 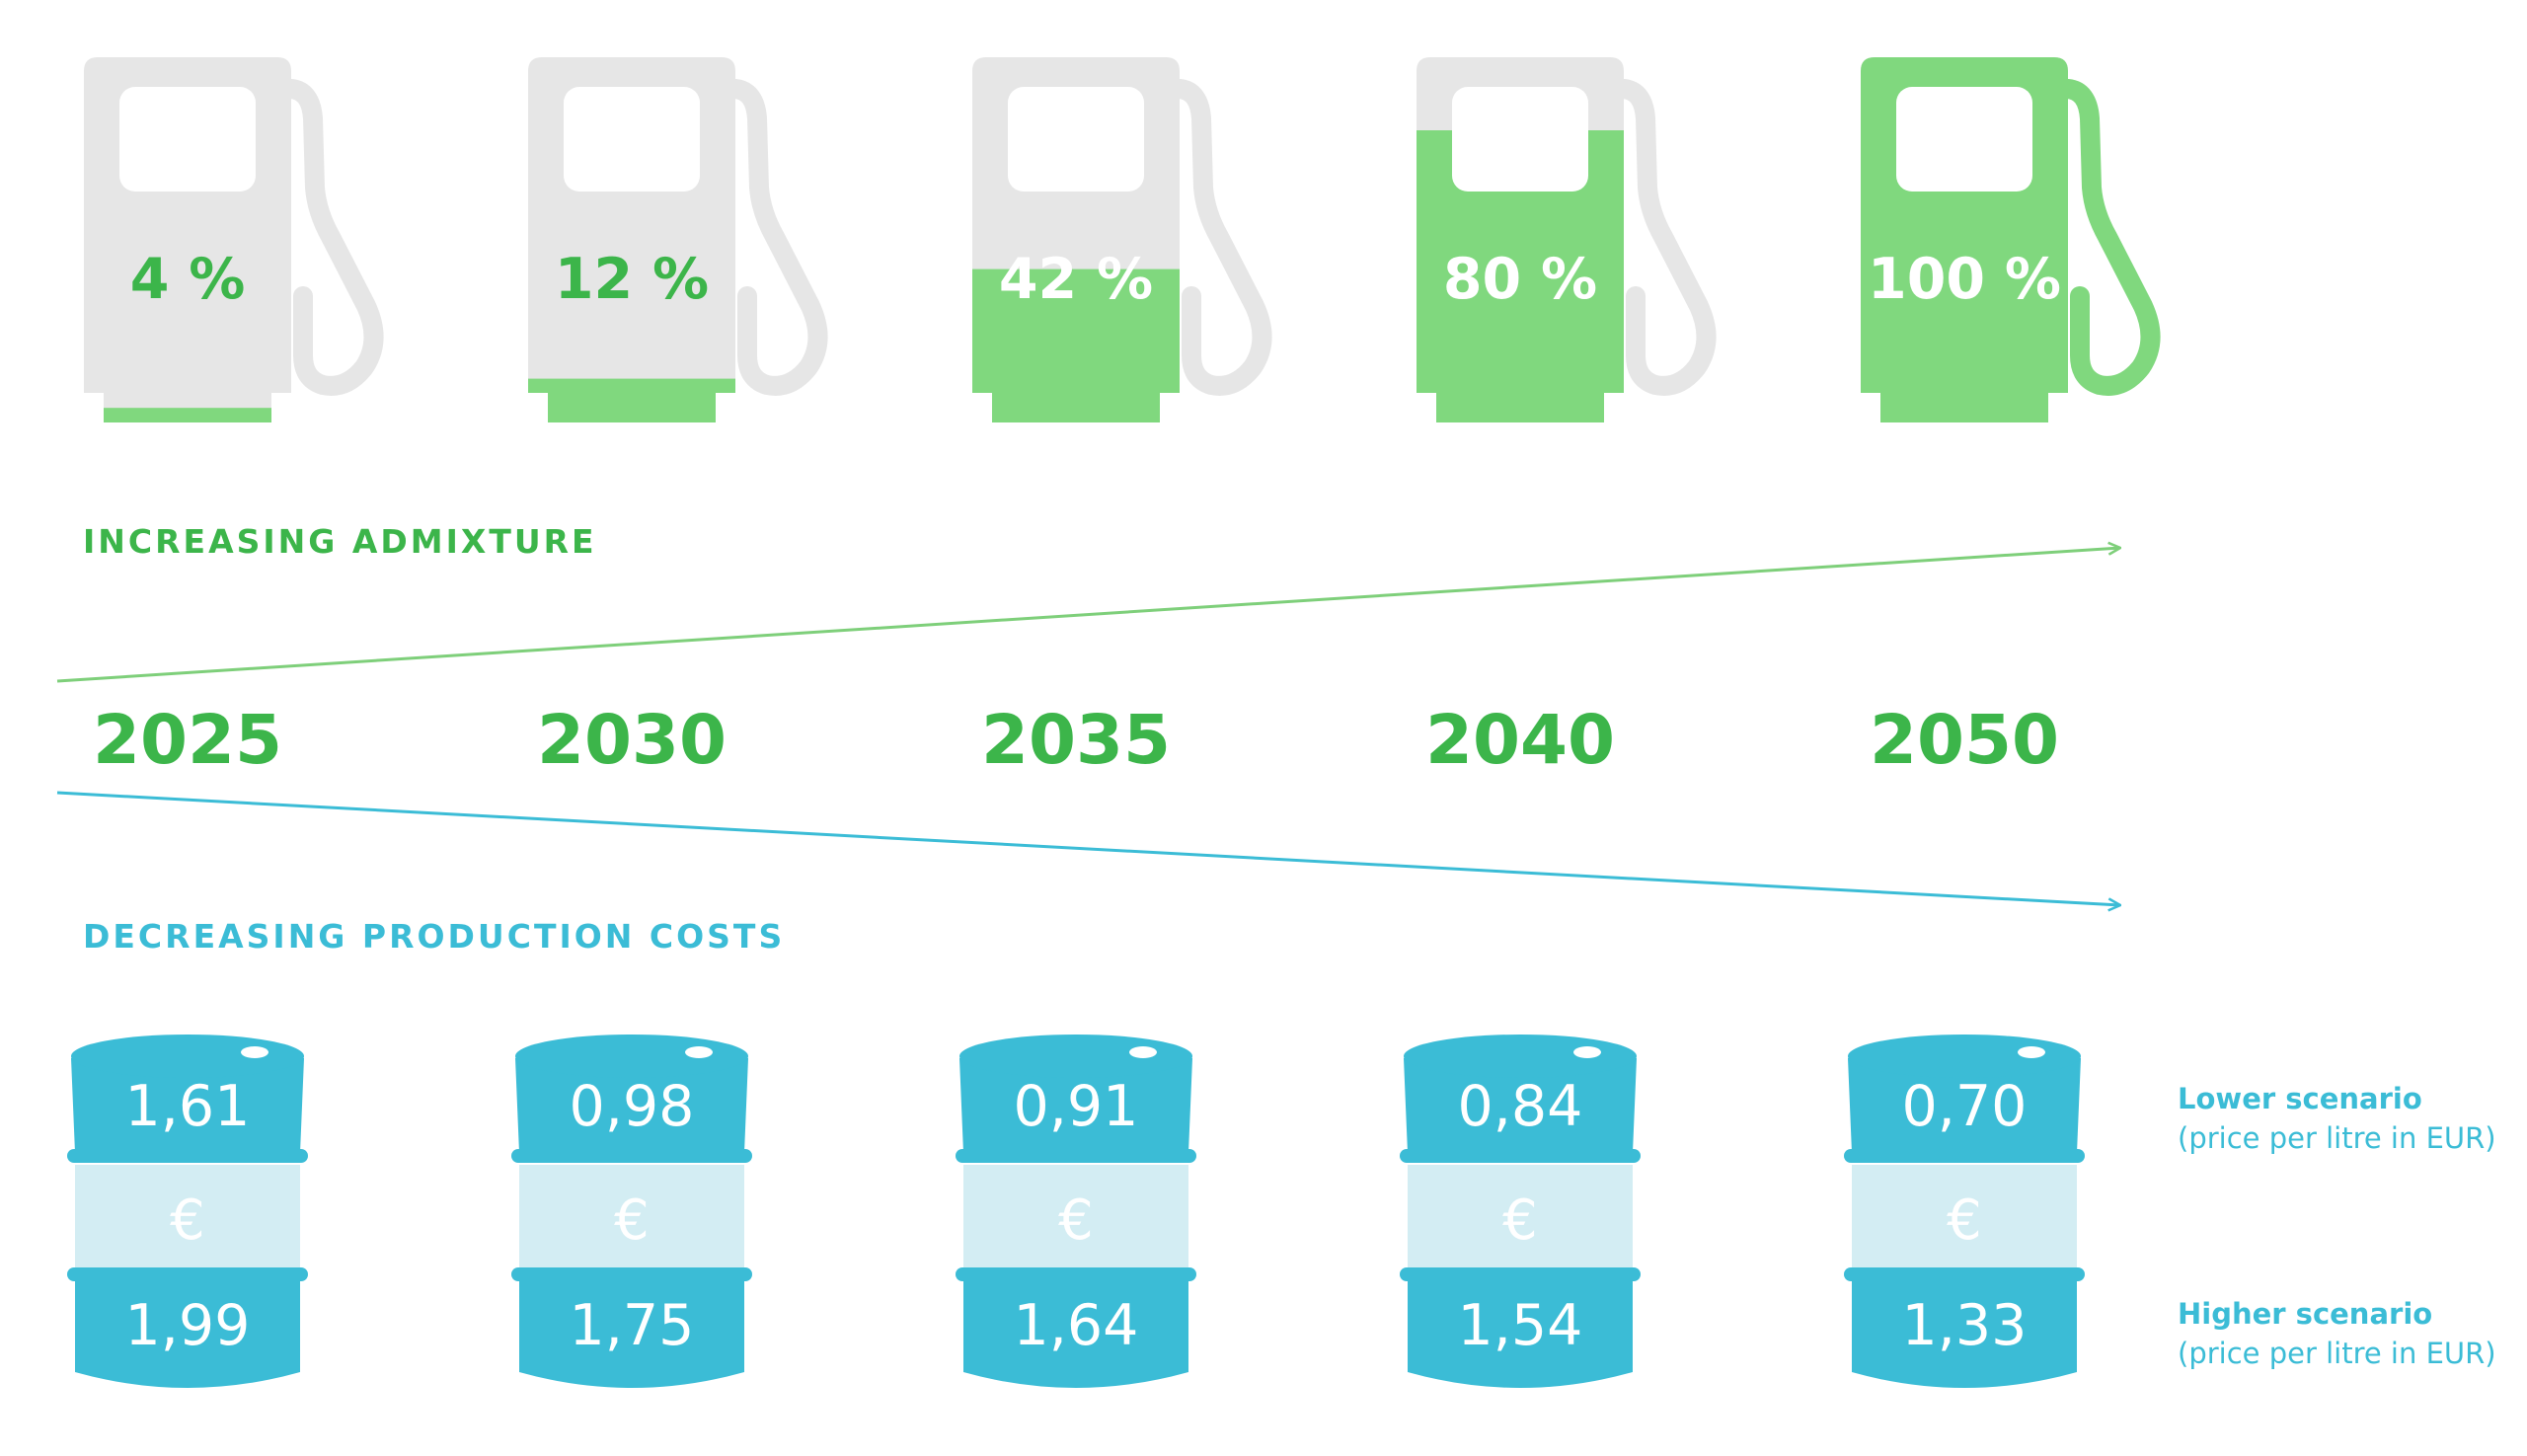 I want to click on legend-lower-title: Lower scenario, so click(x=2300, y=1098).